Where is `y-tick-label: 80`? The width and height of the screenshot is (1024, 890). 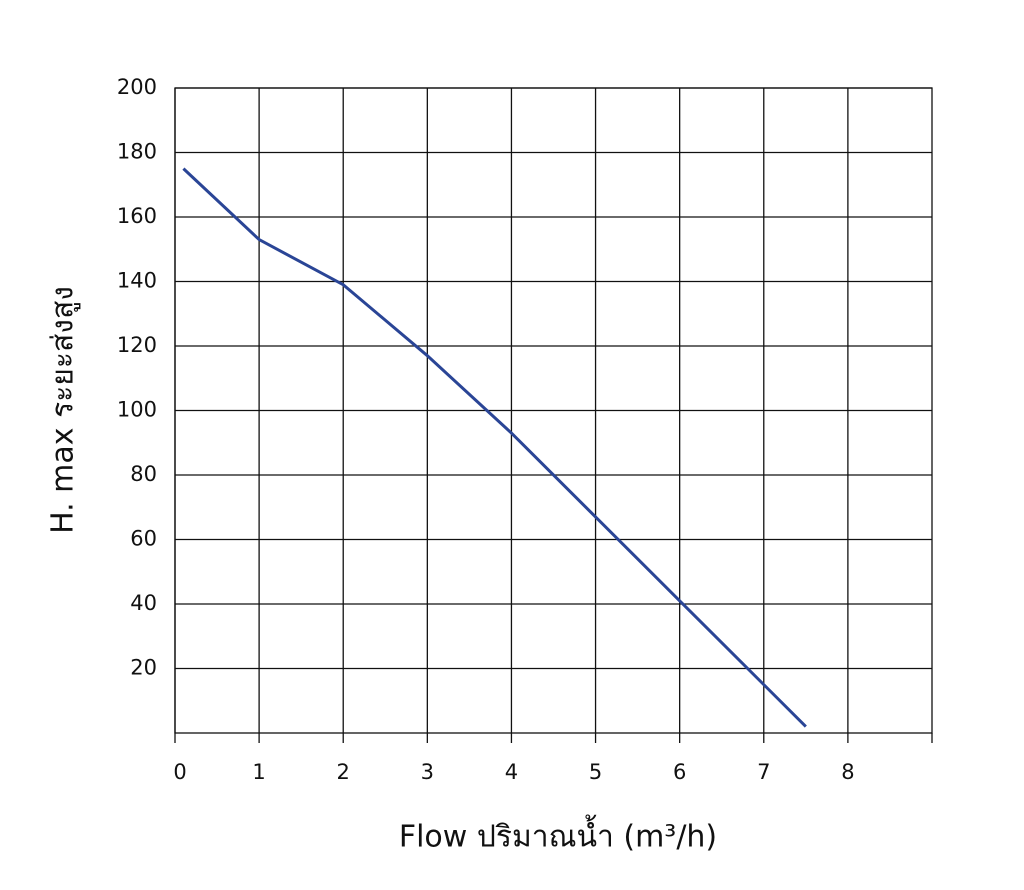
y-tick-label: 80 is located at coordinates (143, 474).